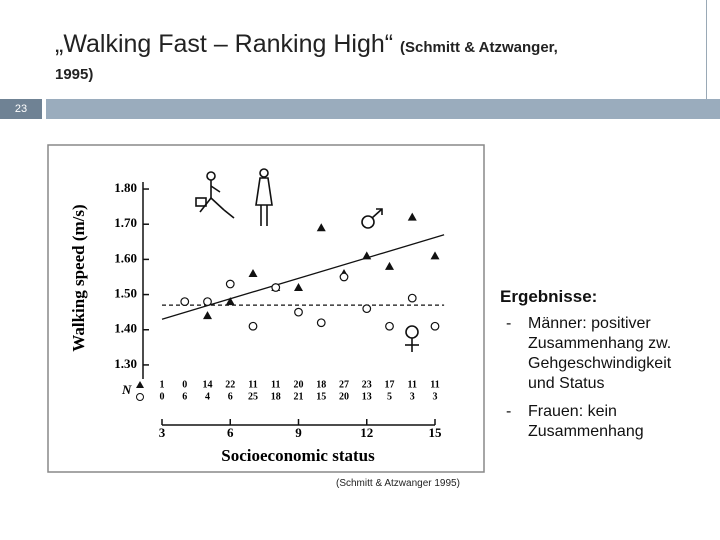 Image resolution: width=720 pixels, height=540 pixels. Describe the element at coordinates (390, 384) in the screenshot. I see `n-count: 17` at that location.